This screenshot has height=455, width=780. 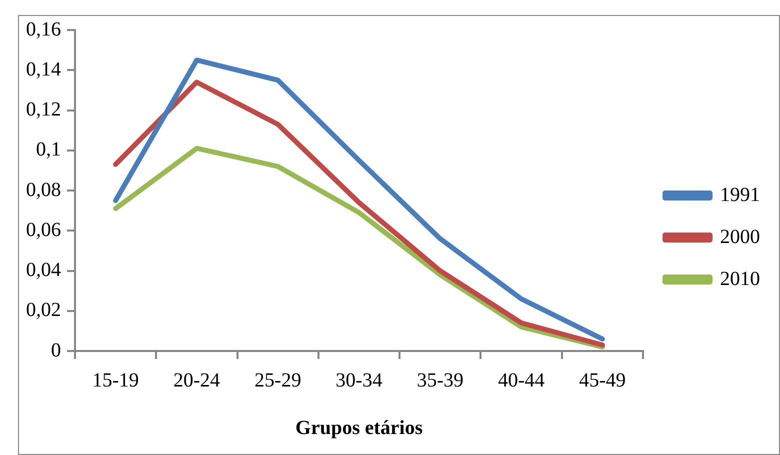 What do you see at coordinates (43, 189) in the screenshot?
I see `y-tick-label: 0,08` at bounding box center [43, 189].